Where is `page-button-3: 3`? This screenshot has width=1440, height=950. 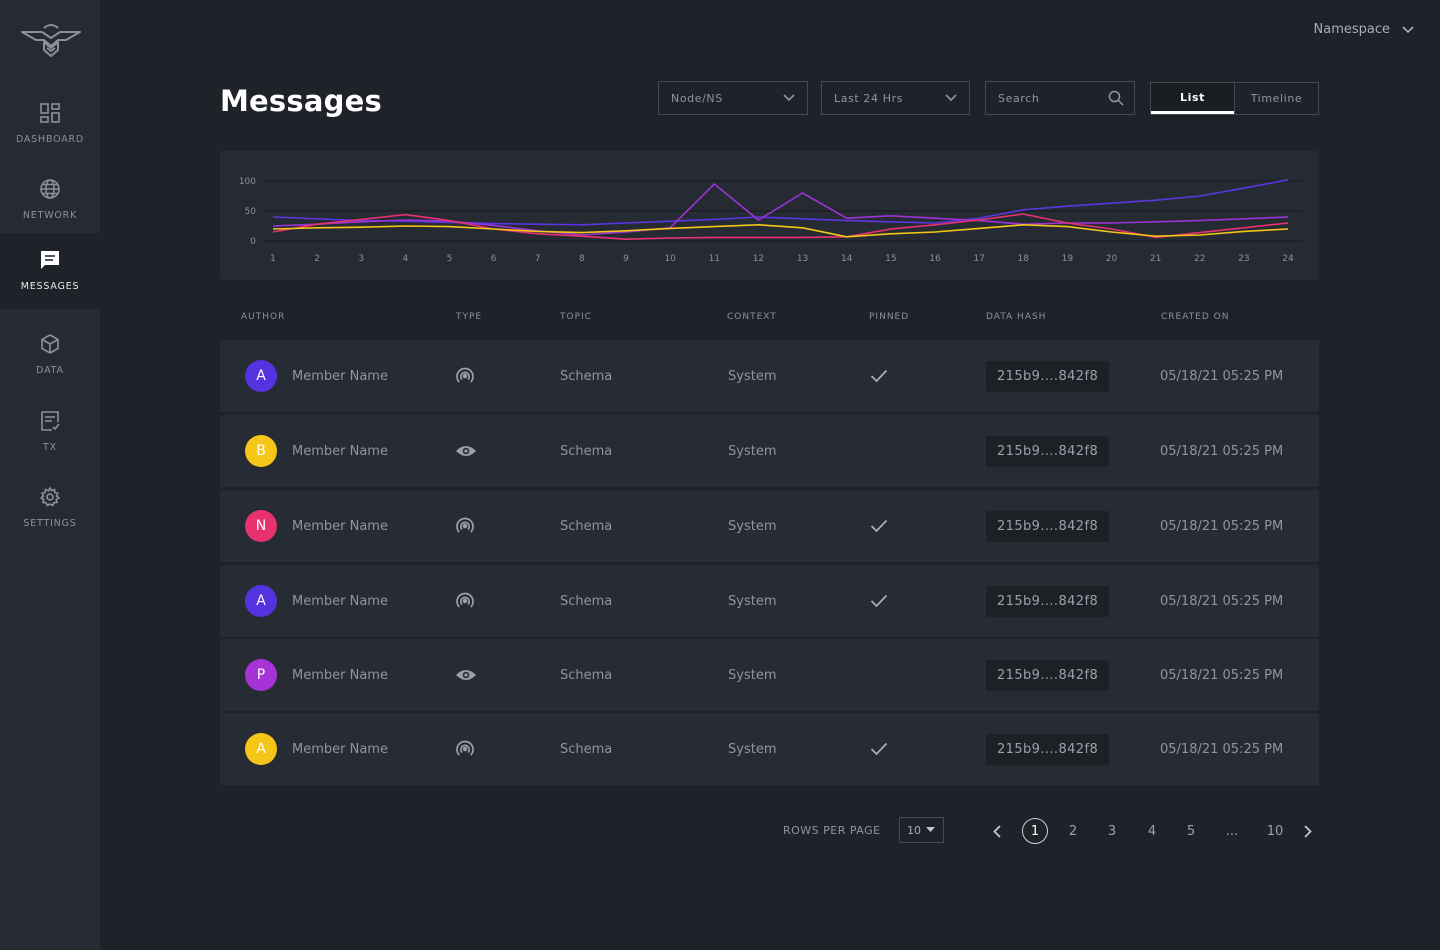
page-button-3: 3 is located at coordinates (1112, 831).